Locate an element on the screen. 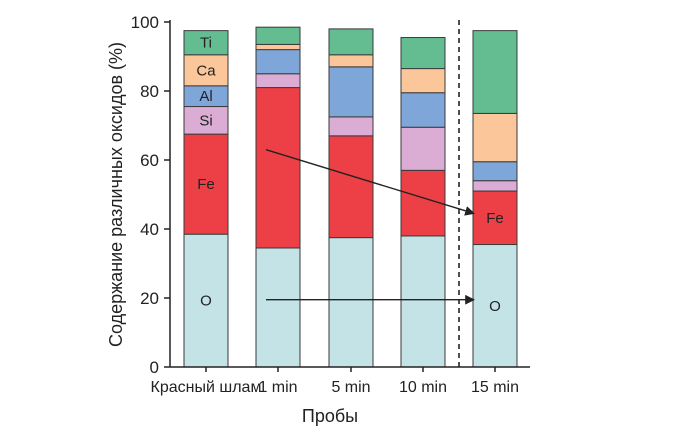 The image size is (680, 440). trend-arrow is located at coordinates (370, 182).